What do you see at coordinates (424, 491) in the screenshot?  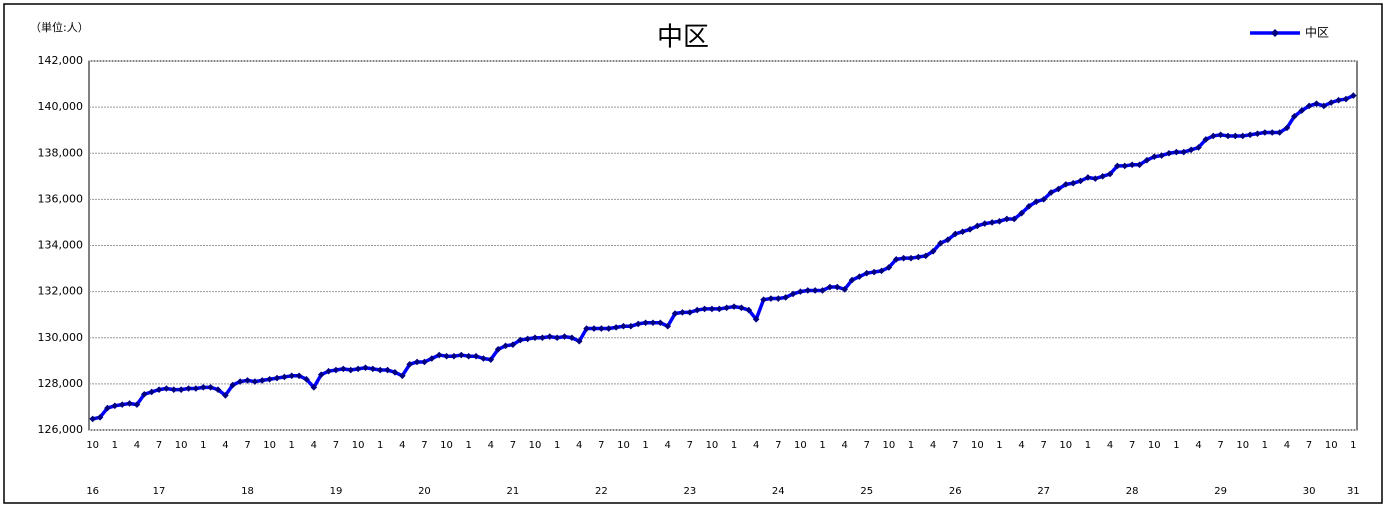 I see `x-year-label: 20` at bounding box center [424, 491].